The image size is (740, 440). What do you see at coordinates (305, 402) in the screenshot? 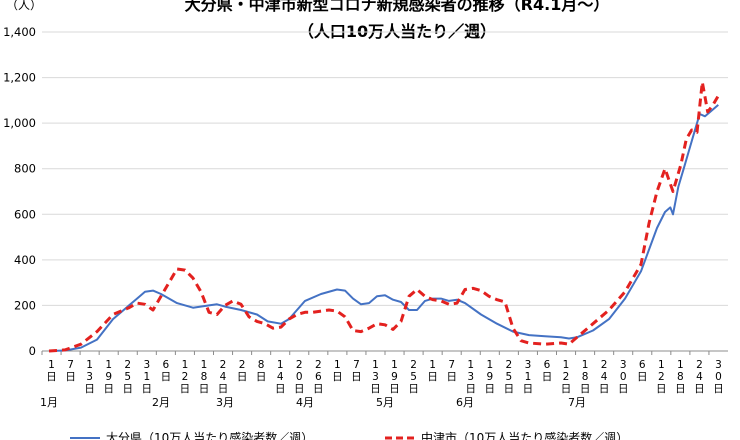
I see `month-label: 4月` at bounding box center [305, 402].